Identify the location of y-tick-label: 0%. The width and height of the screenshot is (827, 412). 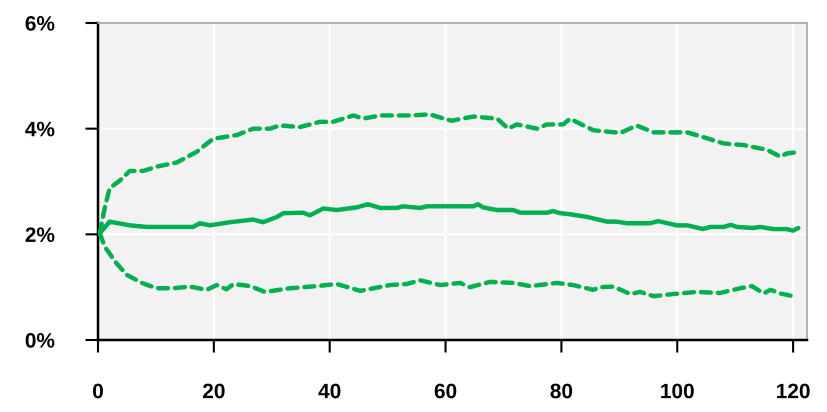
(40, 340).